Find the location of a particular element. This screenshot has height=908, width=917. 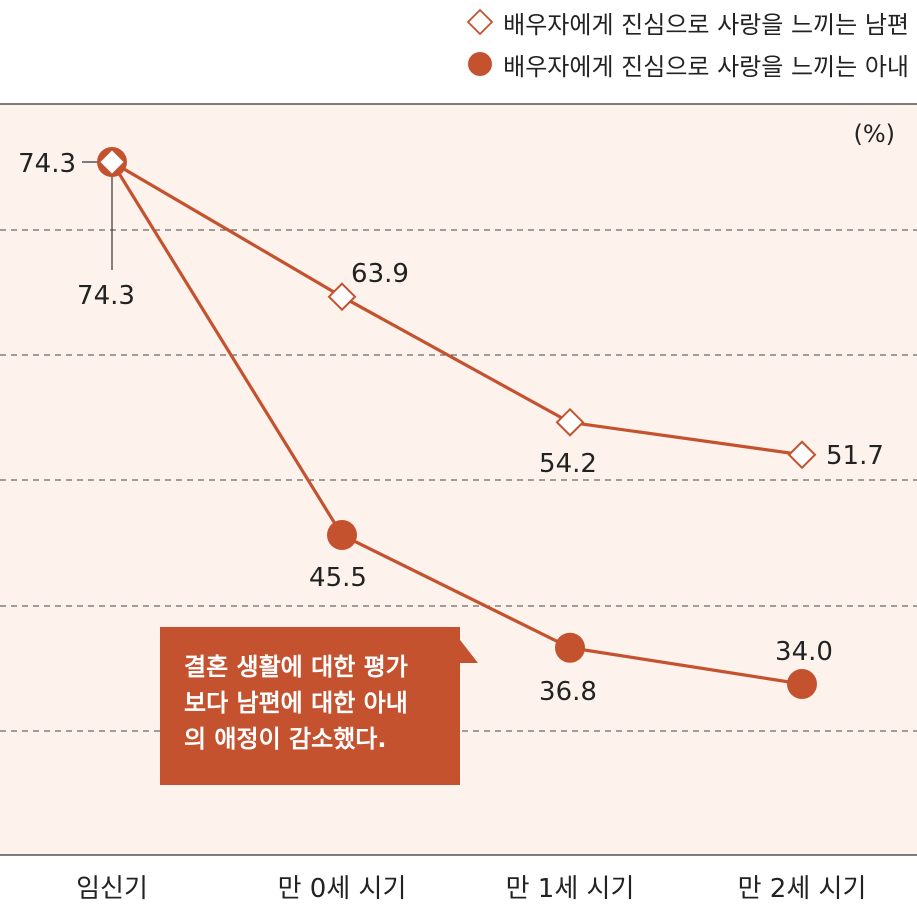

legend-label-wife: 배우자에게 진심으로 사랑을 느끼는 아내 is located at coordinates (706, 66).